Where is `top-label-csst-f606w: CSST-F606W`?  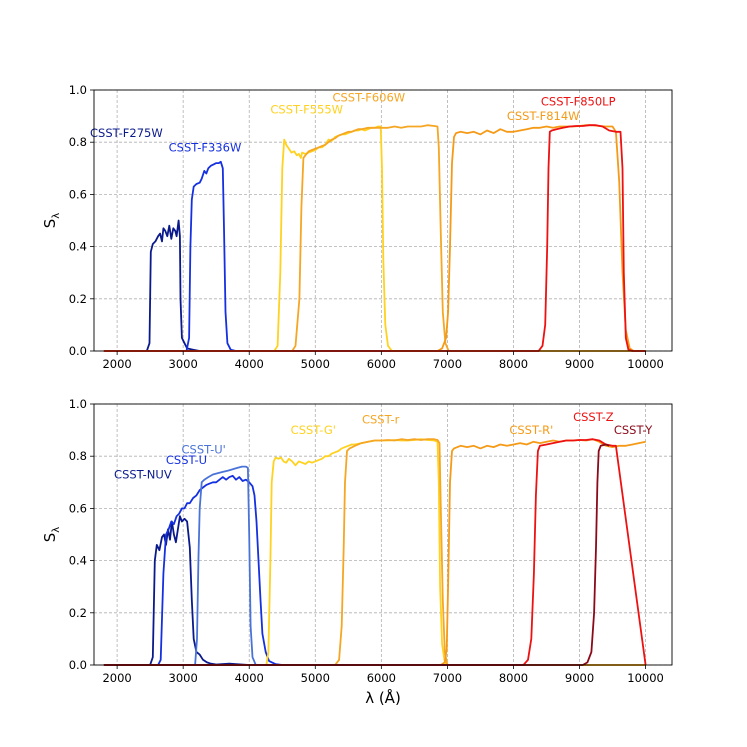
top-label-csst-f606w: CSST-F606W is located at coordinates (368, 98).